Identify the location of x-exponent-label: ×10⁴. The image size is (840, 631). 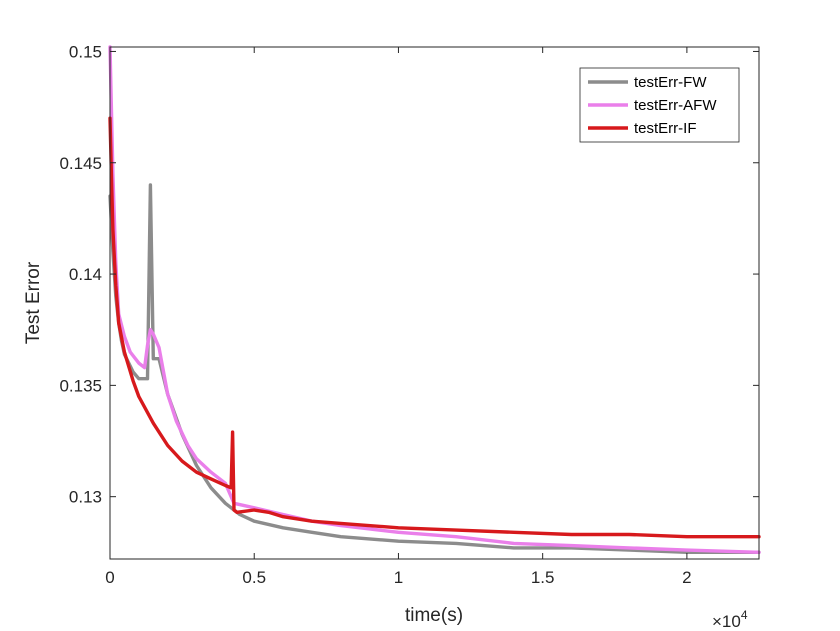
(730, 619).